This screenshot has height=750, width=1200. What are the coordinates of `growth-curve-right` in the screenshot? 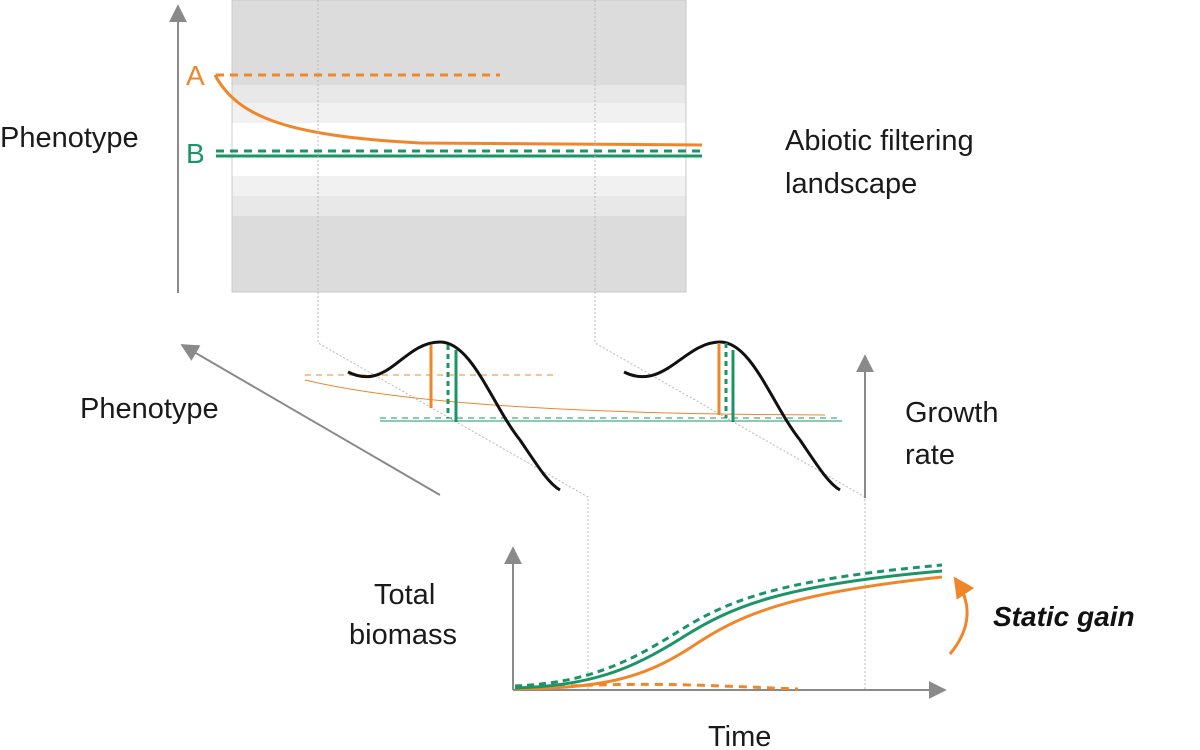 It's located at (732, 416).